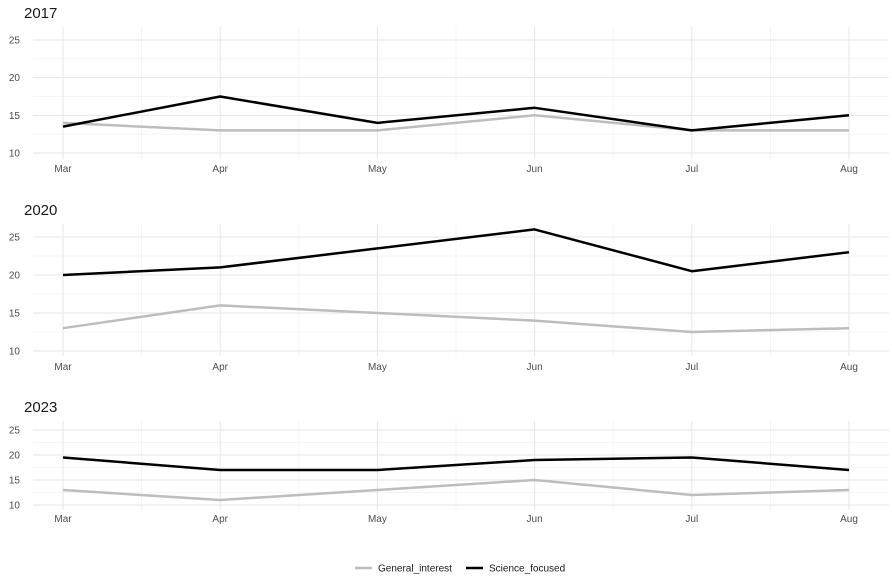  What do you see at coordinates (40, 407) in the screenshot?
I see `panel-title: 2023` at bounding box center [40, 407].